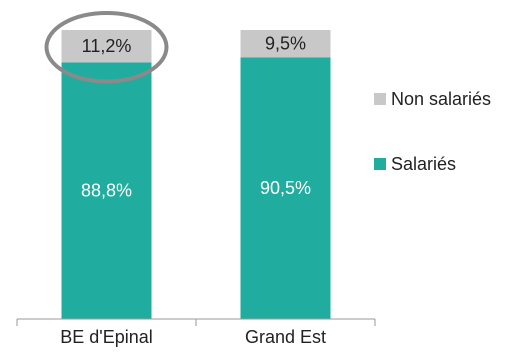 The image size is (519, 352). I want to click on category-label-be-d-epinal: BE d'Epinal, so click(106, 337).